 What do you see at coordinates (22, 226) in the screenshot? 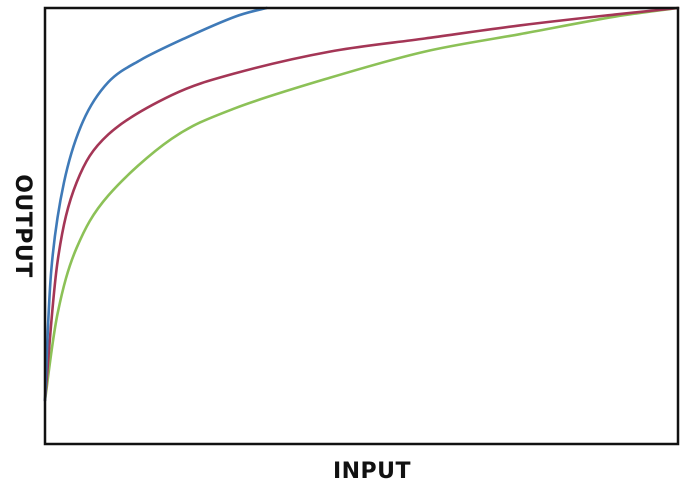
I see `y-axis-title: OUTPUT` at bounding box center [22, 226].